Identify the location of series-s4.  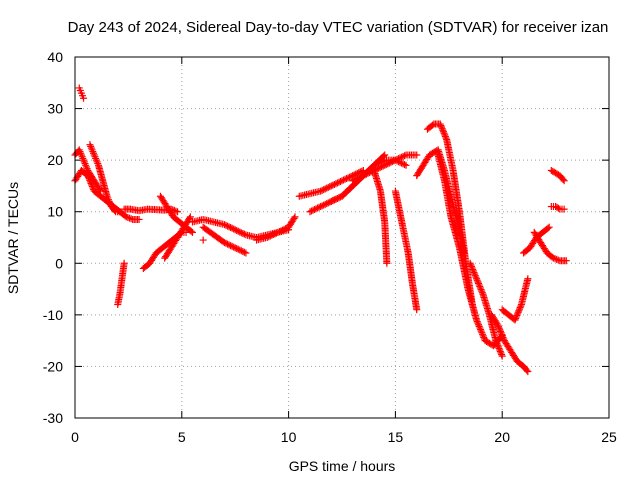
(105, 178).